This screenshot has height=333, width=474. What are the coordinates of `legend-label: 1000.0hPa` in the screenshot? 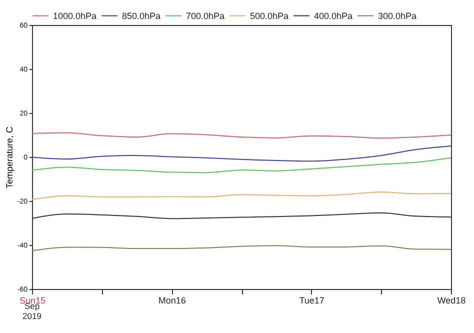 It's located at (75, 15).